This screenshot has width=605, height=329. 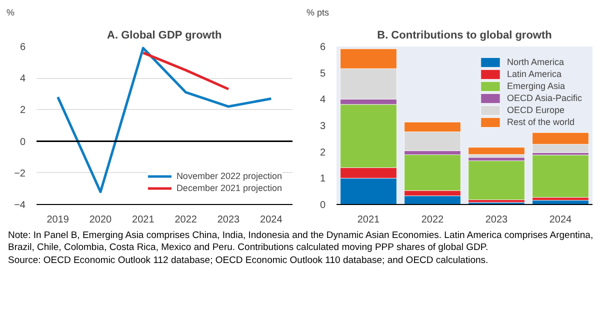 I want to click on legend-label: December 2021 projection, so click(x=229, y=188).